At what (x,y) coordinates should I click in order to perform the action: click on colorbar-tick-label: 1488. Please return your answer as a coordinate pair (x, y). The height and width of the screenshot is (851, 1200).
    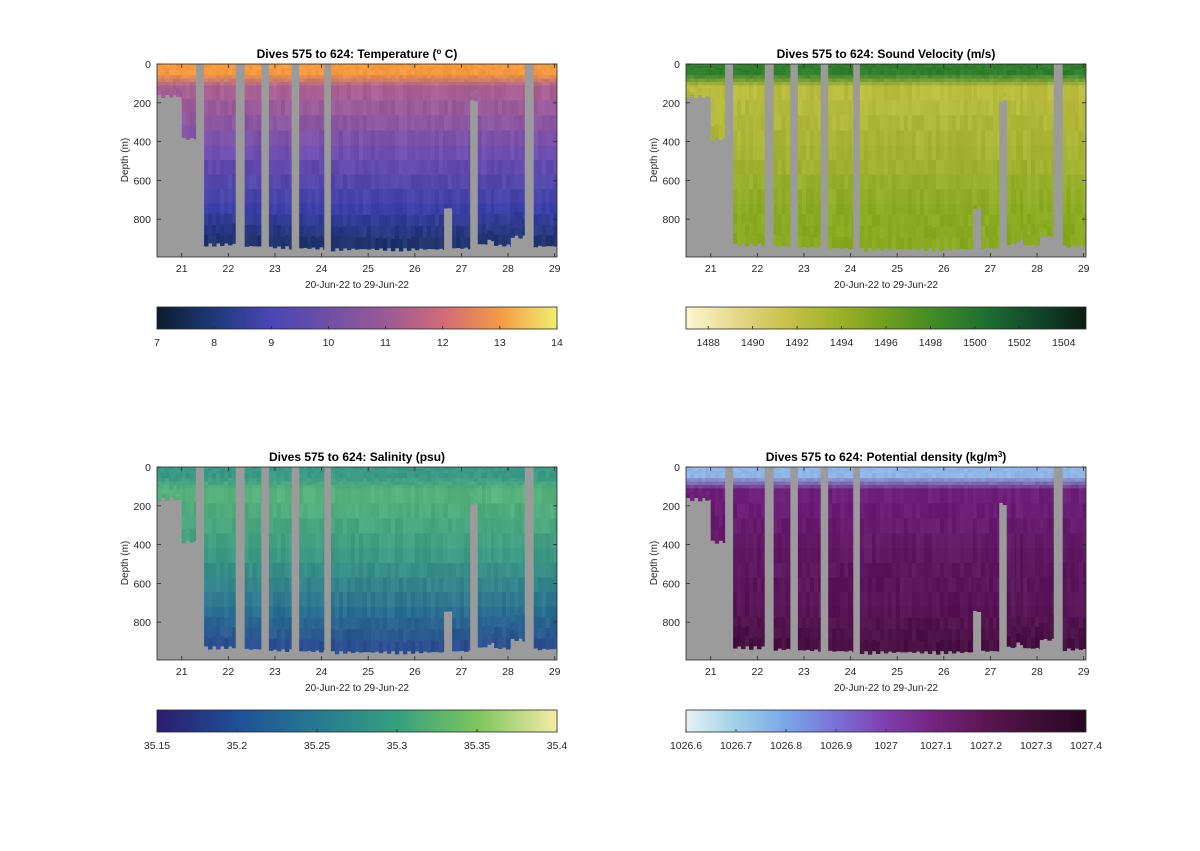
    Looking at the image, I should click on (709, 343).